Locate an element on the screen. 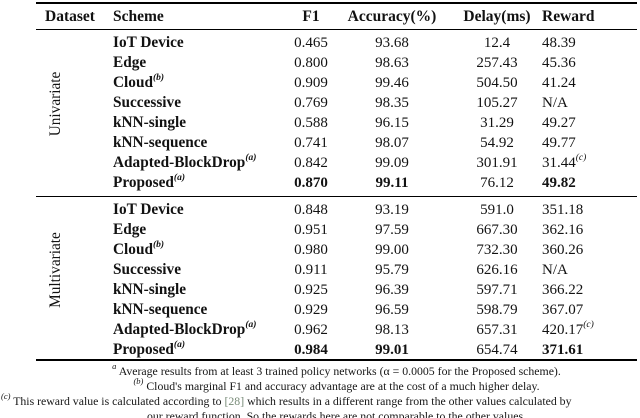  col-header-delay: Delay(ms) is located at coordinates (497, 16).